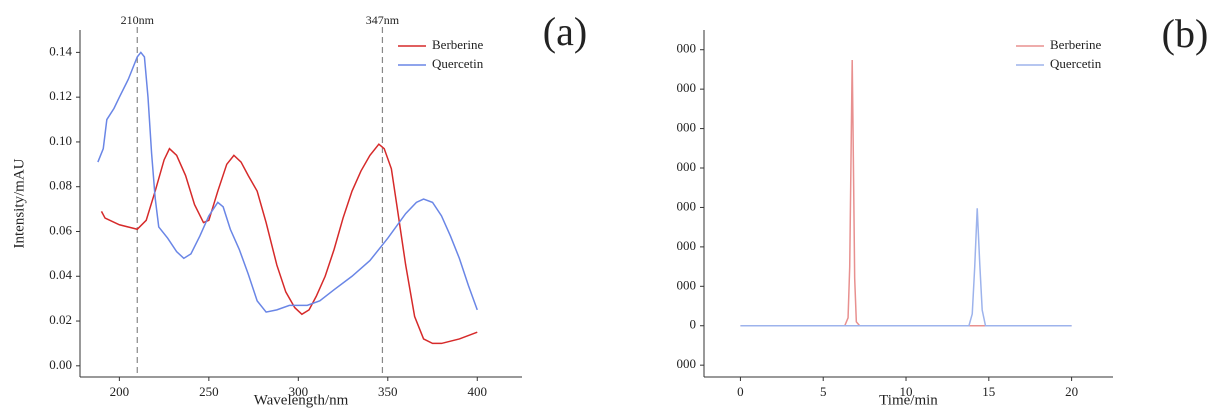 Image resolution: width=1223 pixels, height=409 pixels. I want to click on panel-label: (a), so click(565, 31).